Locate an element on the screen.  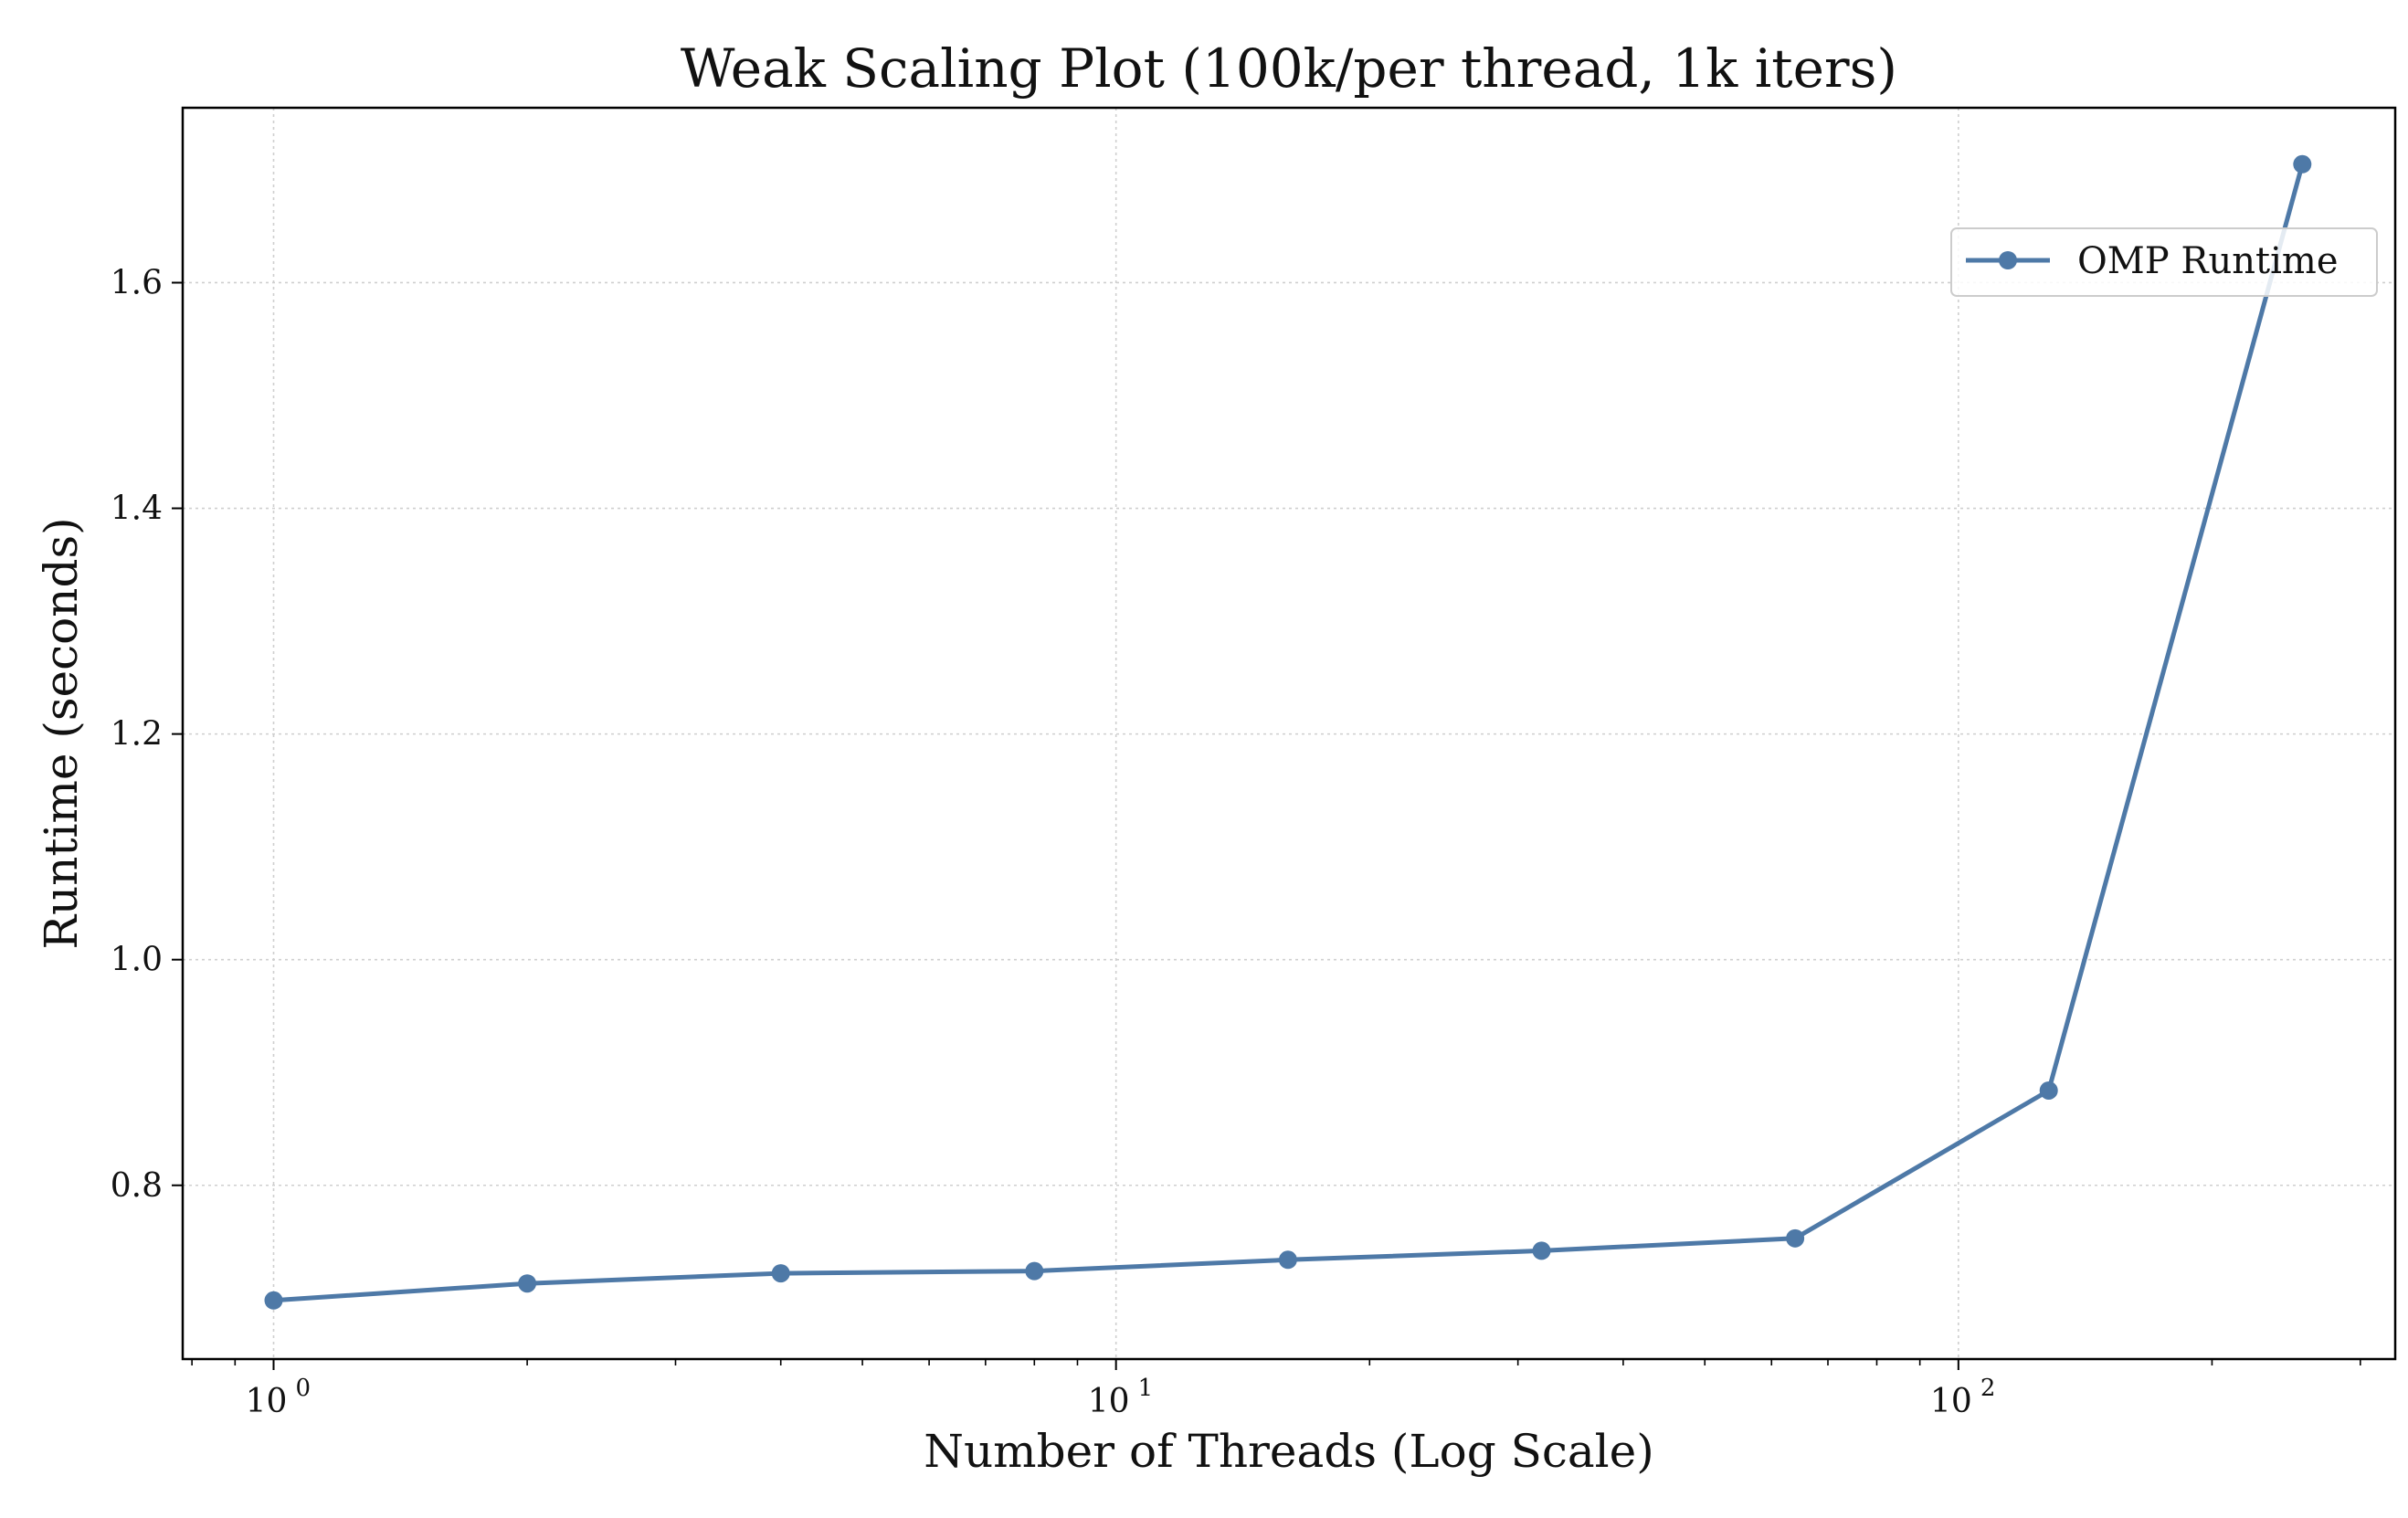
y-tick-label: 0.8 is located at coordinates (137, 1186).